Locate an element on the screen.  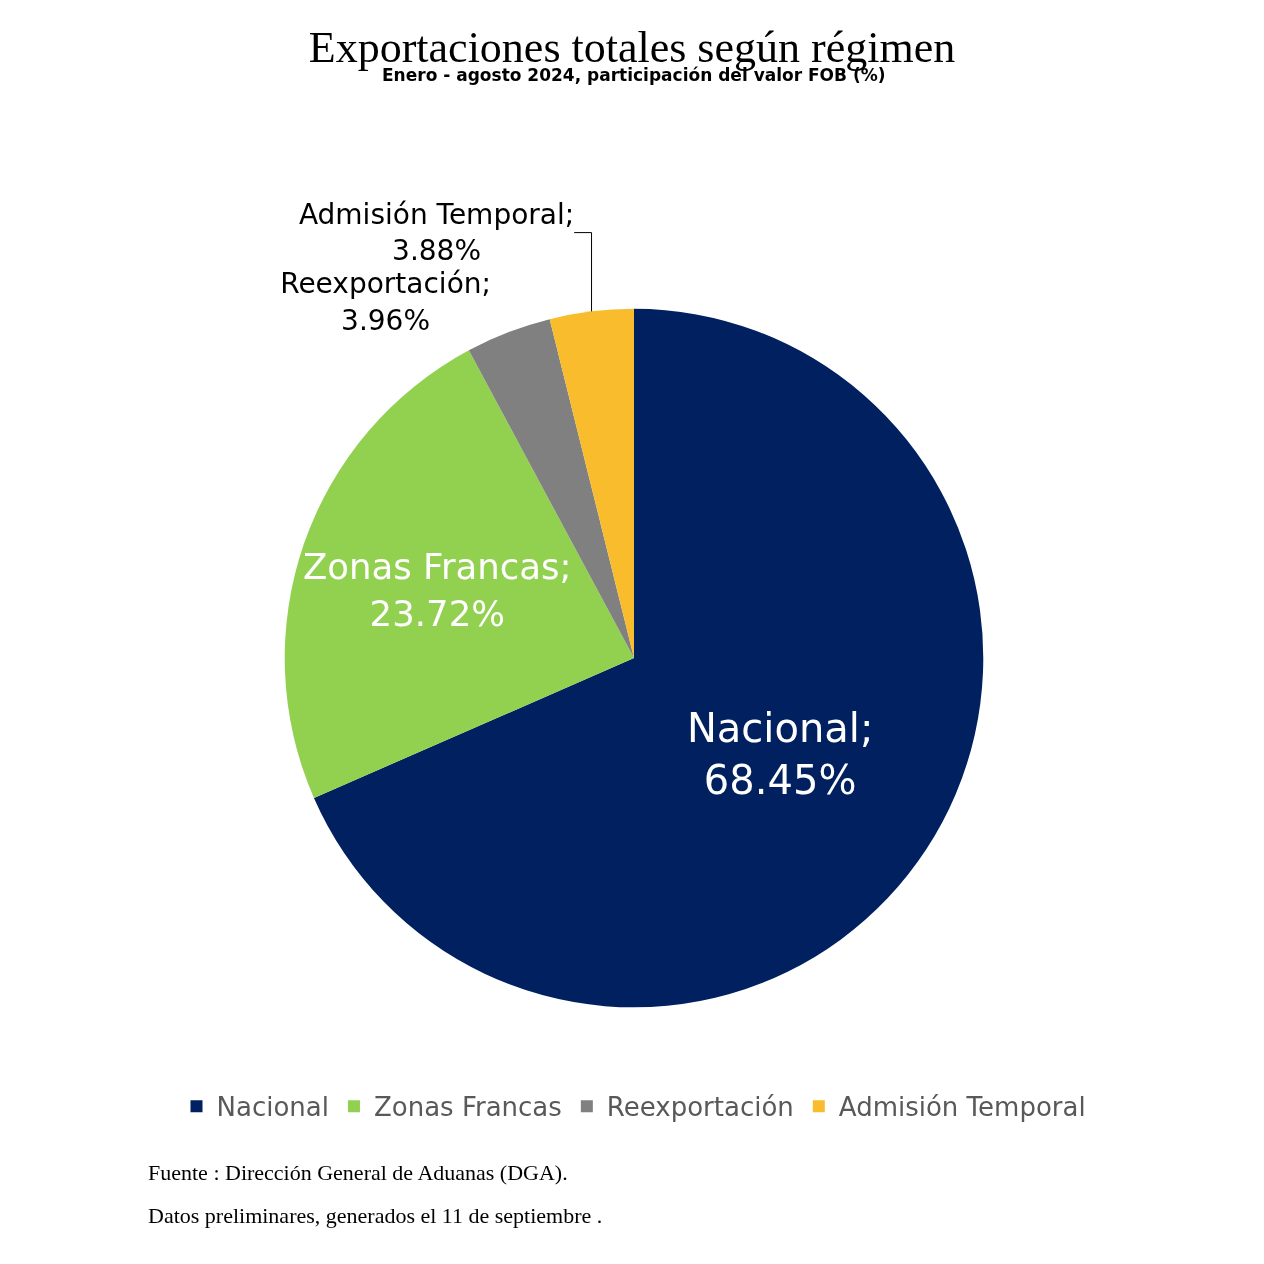
legend-label: Nacional is located at coordinates (272, 1107).